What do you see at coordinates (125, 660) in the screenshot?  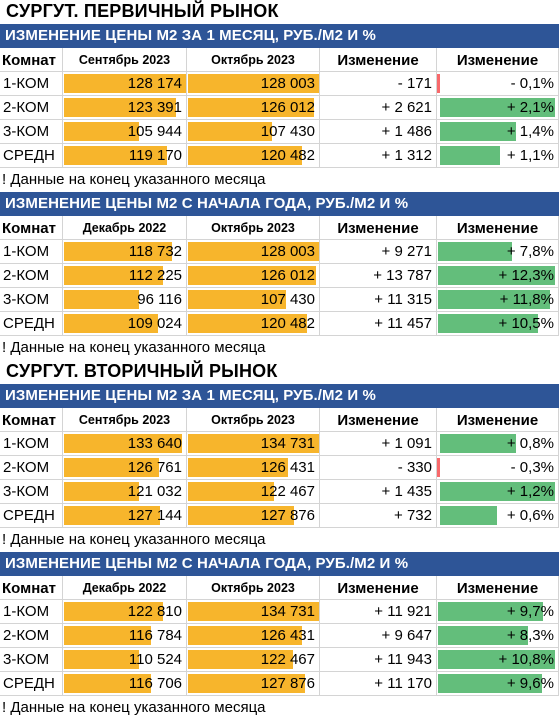 I see `price-period-a: 110 524` at bounding box center [125, 660].